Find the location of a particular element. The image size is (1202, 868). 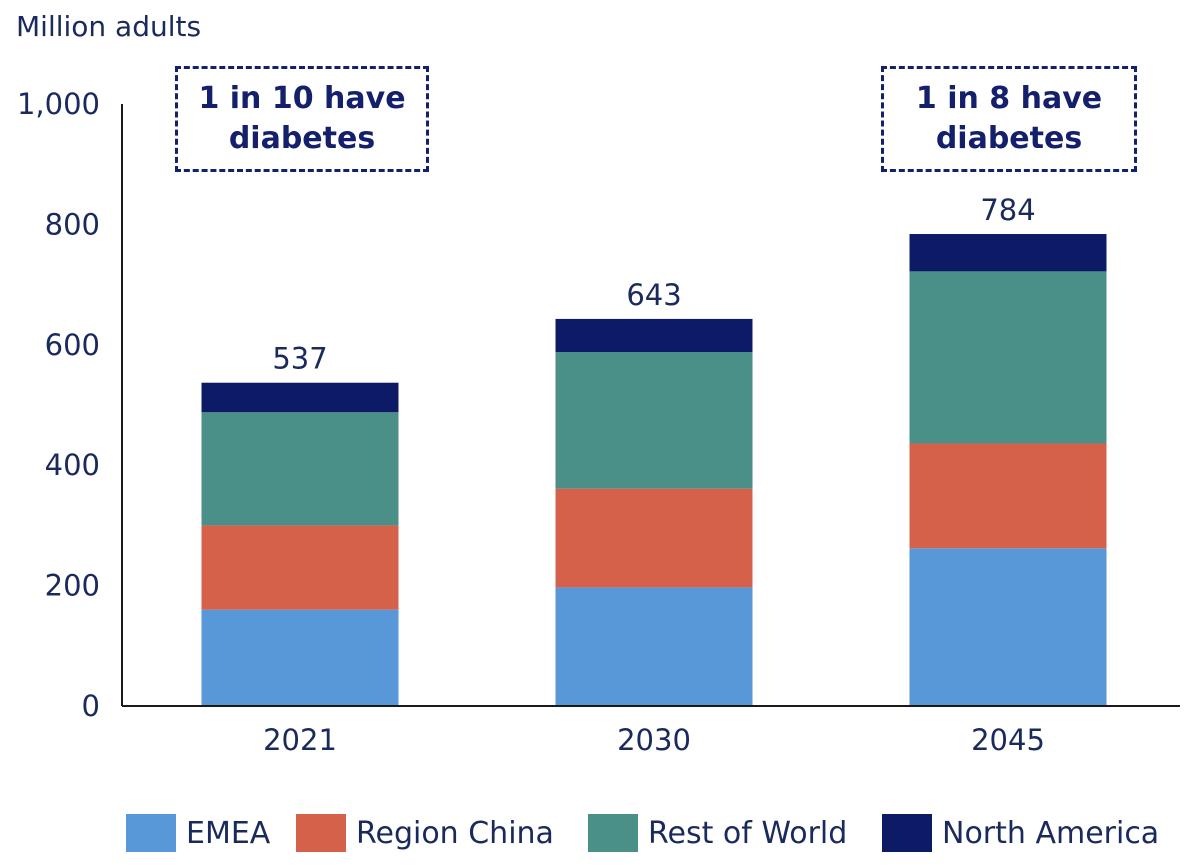

bar-segment-region-china-2045 is located at coordinates (1008, 496).